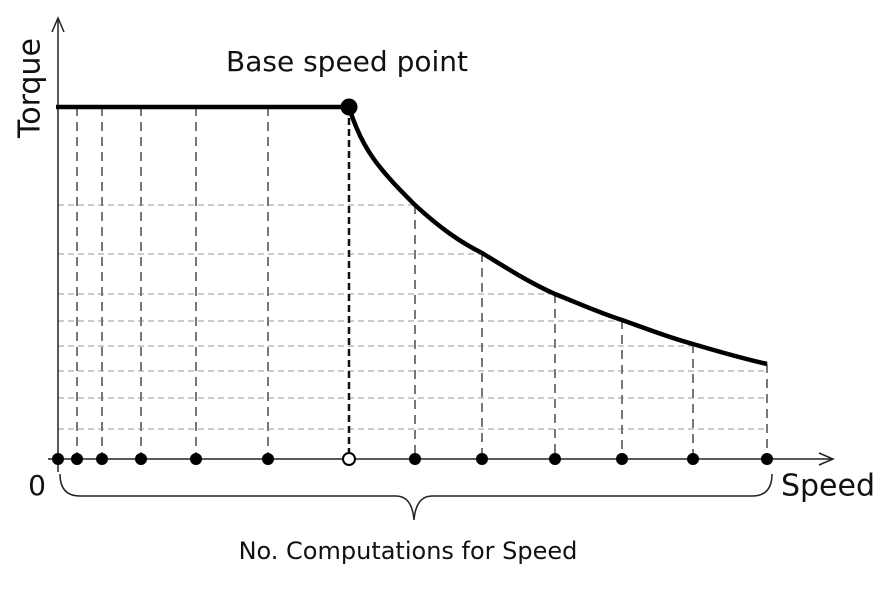  What do you see at coordinates (412, 459) in the screenshot?
I see `axis-dots` at bounding box center [412, 459].